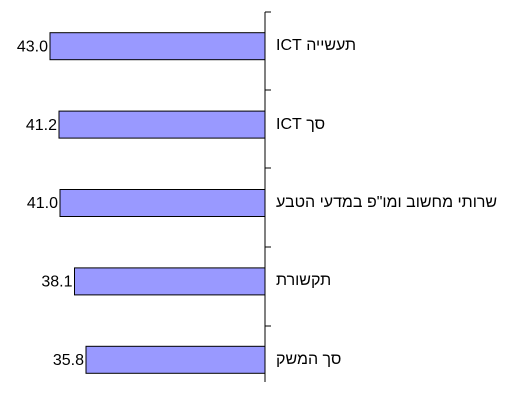  I want to click on category-label: תעשייה ICT, so click(316, 46).